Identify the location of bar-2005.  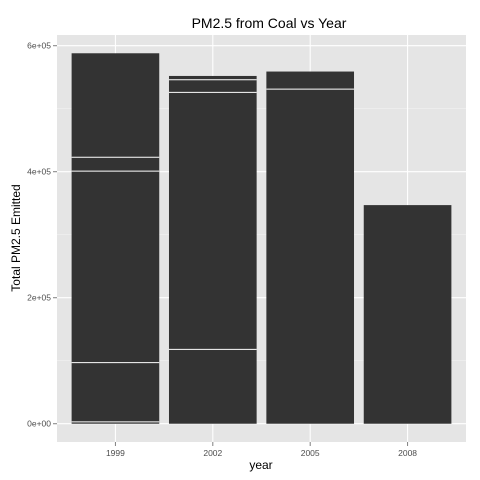
(310, 247).